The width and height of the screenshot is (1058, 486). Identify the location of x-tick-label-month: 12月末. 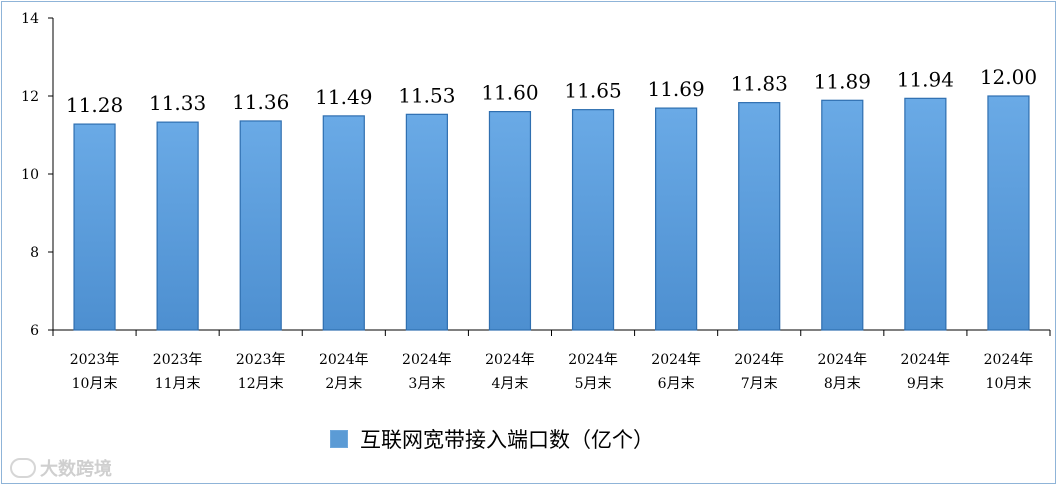
(261, 384).